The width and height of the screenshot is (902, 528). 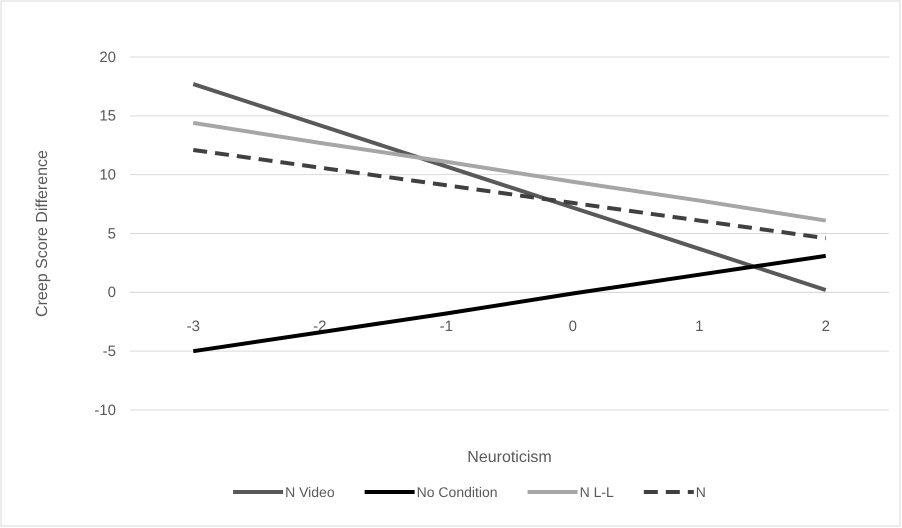 I want to click on y-tick-label: 10, so click(x=107, y=175).